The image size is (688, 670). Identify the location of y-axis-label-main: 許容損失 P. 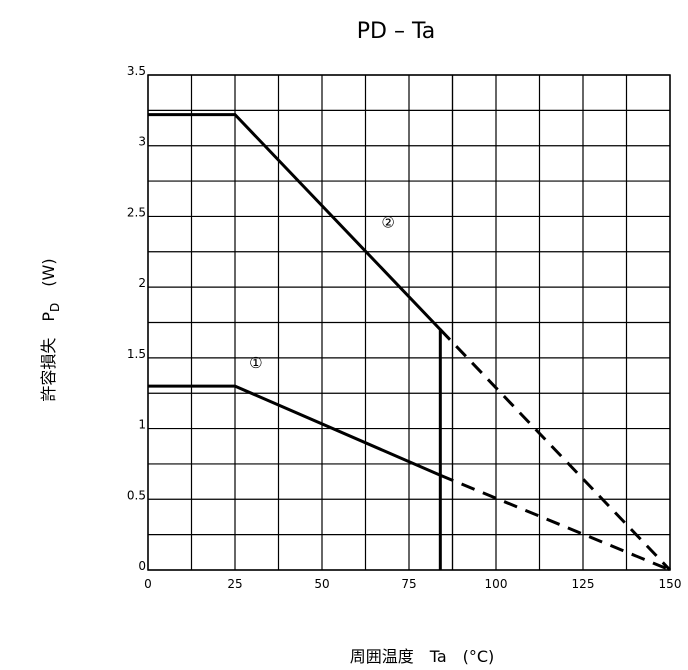
(48, 357).